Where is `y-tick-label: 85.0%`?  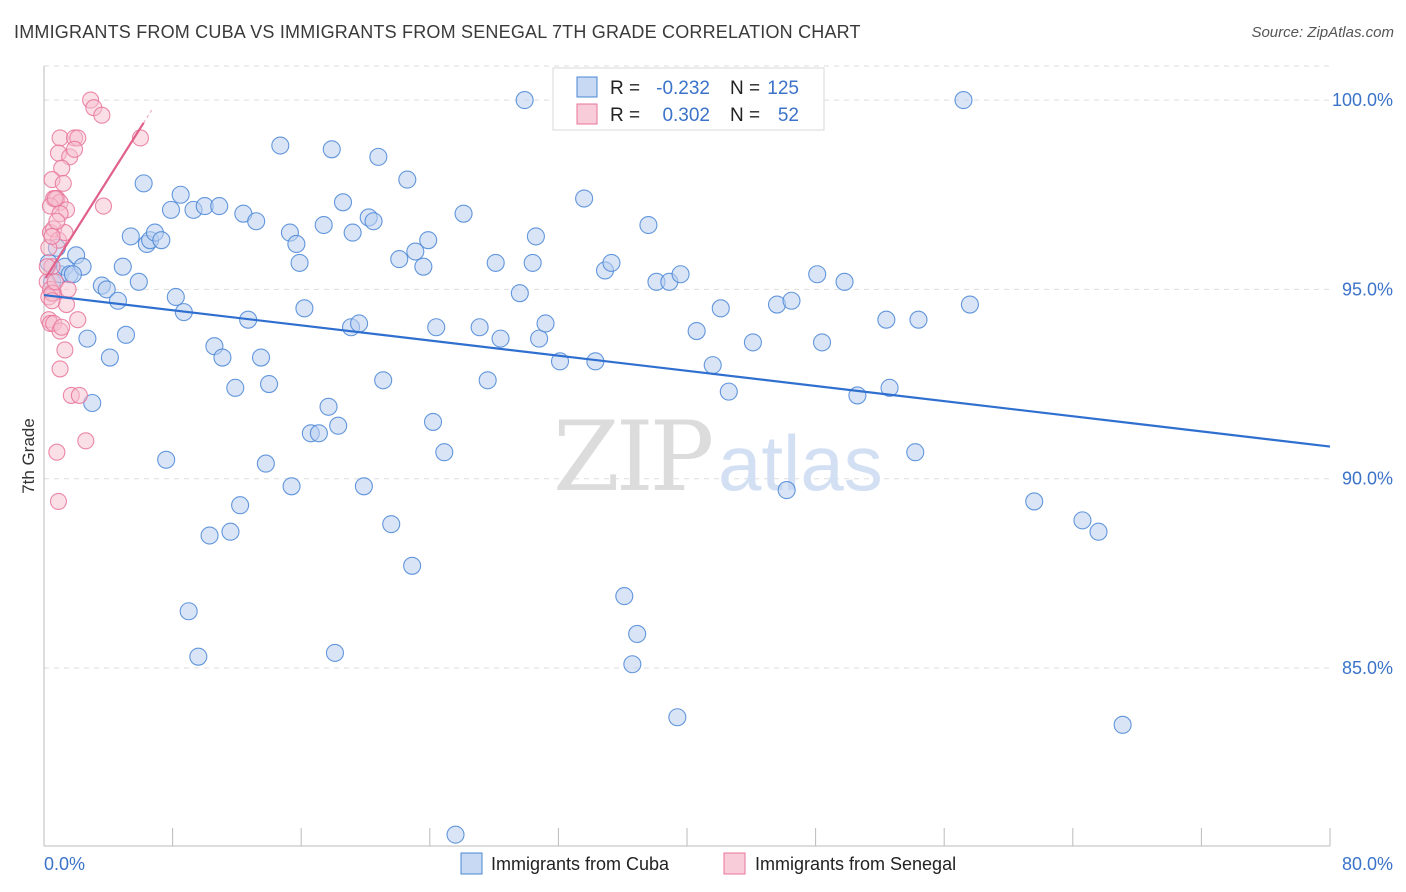 y-tick-label: 85.0% is located at coordinates (1367, 668).